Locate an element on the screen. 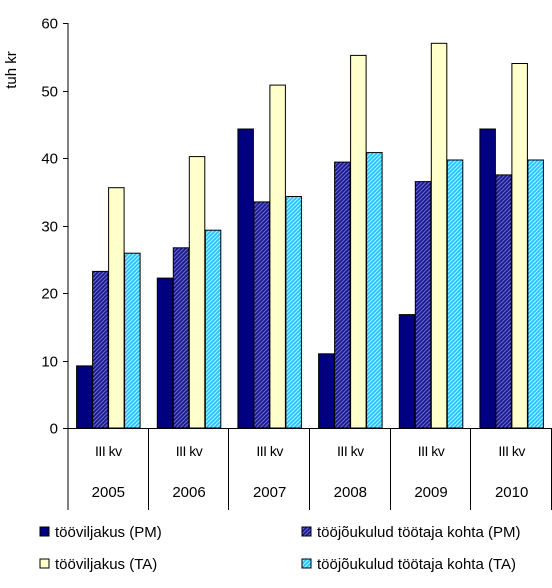  y-tick-label: 0 is located at coordinates (54, 429).